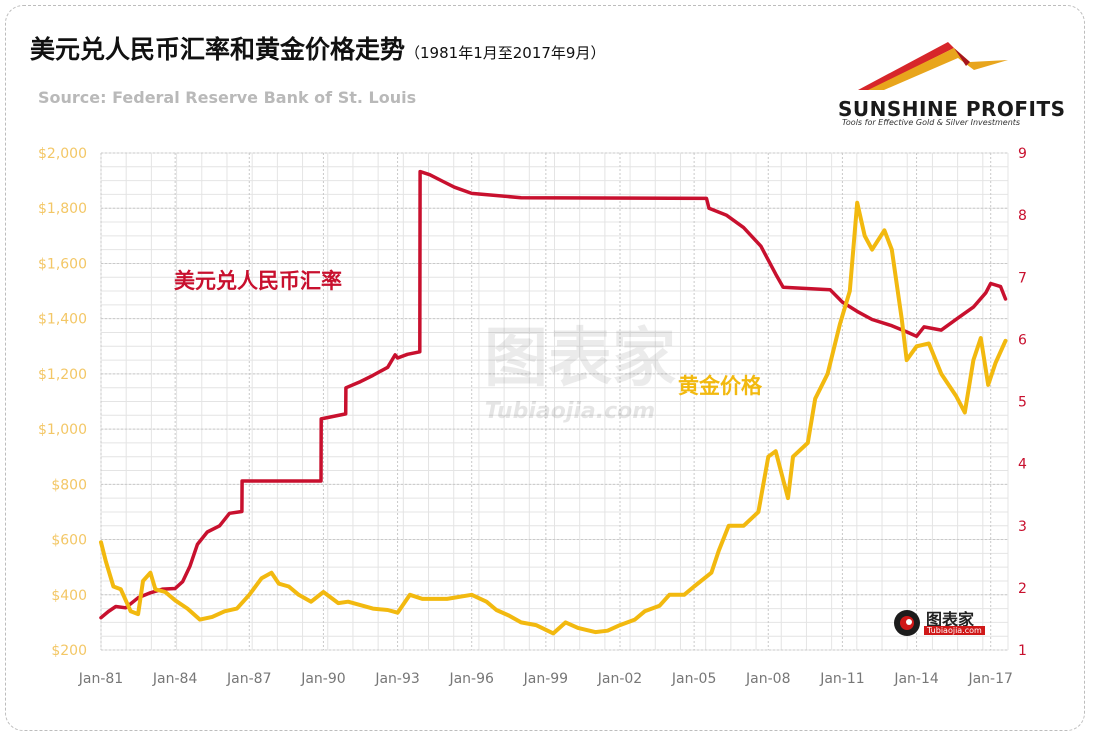  I want to click on usdcny-series-label: 美元兑人民币汇率, so click(258, 281).